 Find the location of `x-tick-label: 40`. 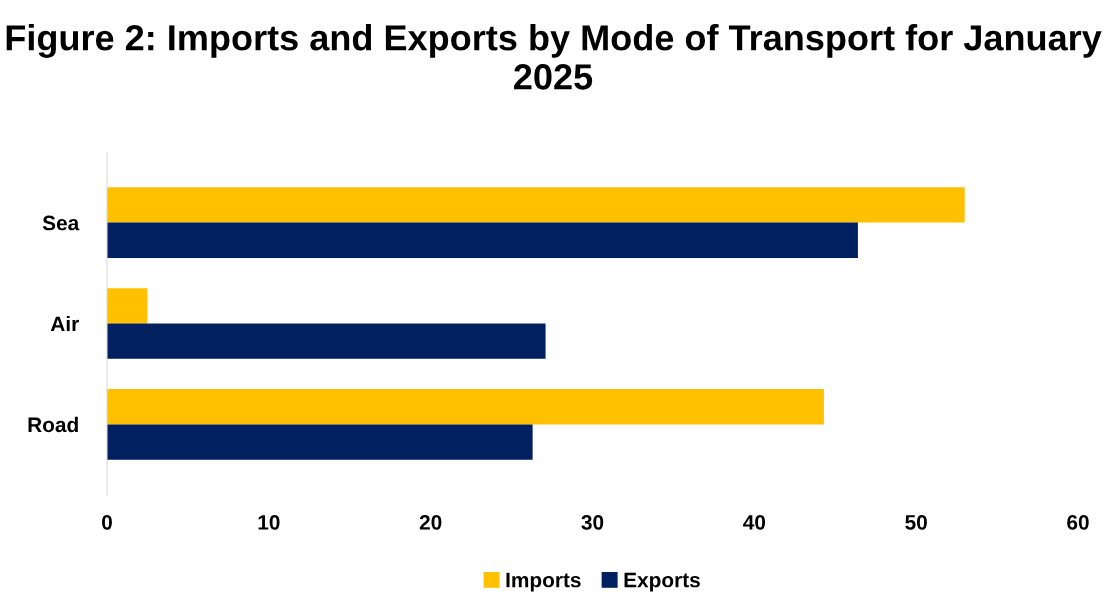

x-tick-label: 40 is located at coordinates (754, 522).